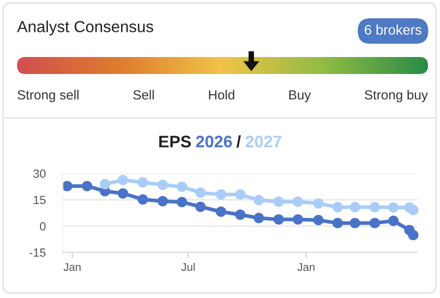 This screenshot has width=440, height=298. I want to click on text: Analyst Consensus, so click(85, 28).